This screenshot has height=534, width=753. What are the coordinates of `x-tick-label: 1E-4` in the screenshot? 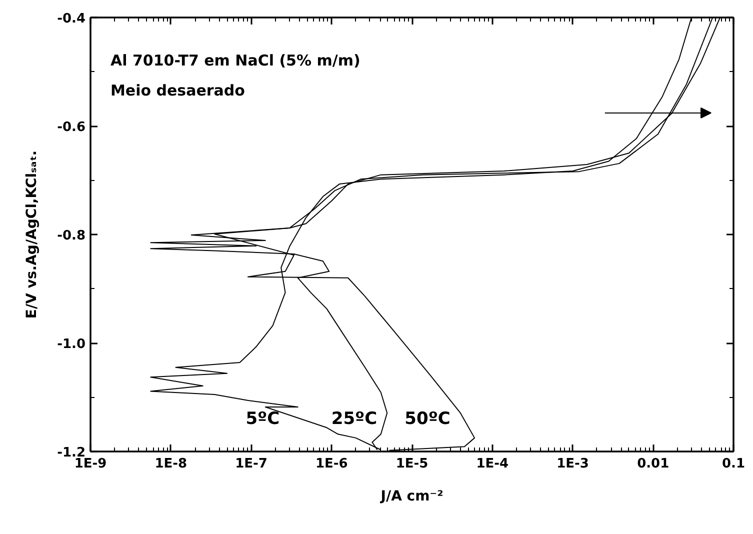 It's located at (492, 464).